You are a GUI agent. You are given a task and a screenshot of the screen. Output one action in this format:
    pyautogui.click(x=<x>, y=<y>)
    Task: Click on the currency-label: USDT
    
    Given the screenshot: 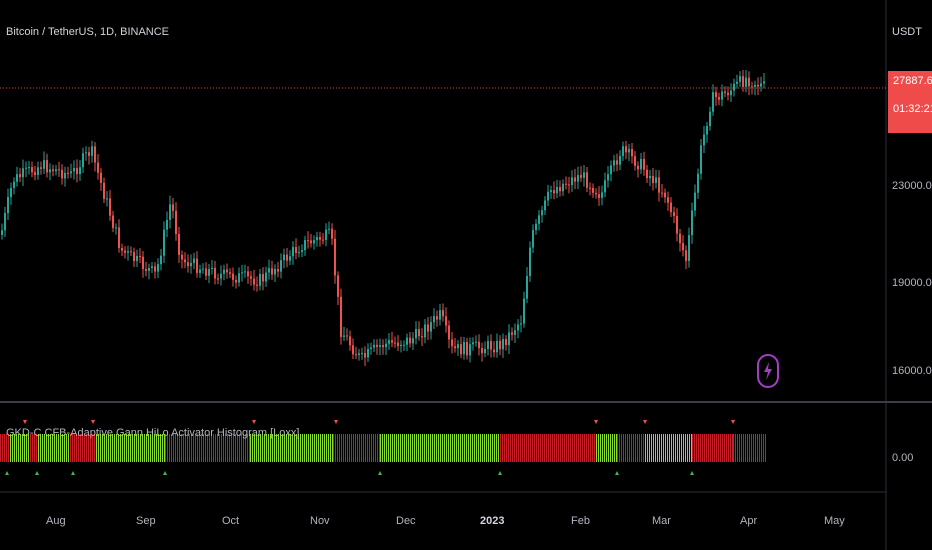 What is the action you would take?
    pyautogui.click(x=907, y=32)
    